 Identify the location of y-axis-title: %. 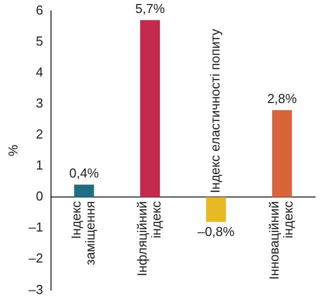
(12, 150).